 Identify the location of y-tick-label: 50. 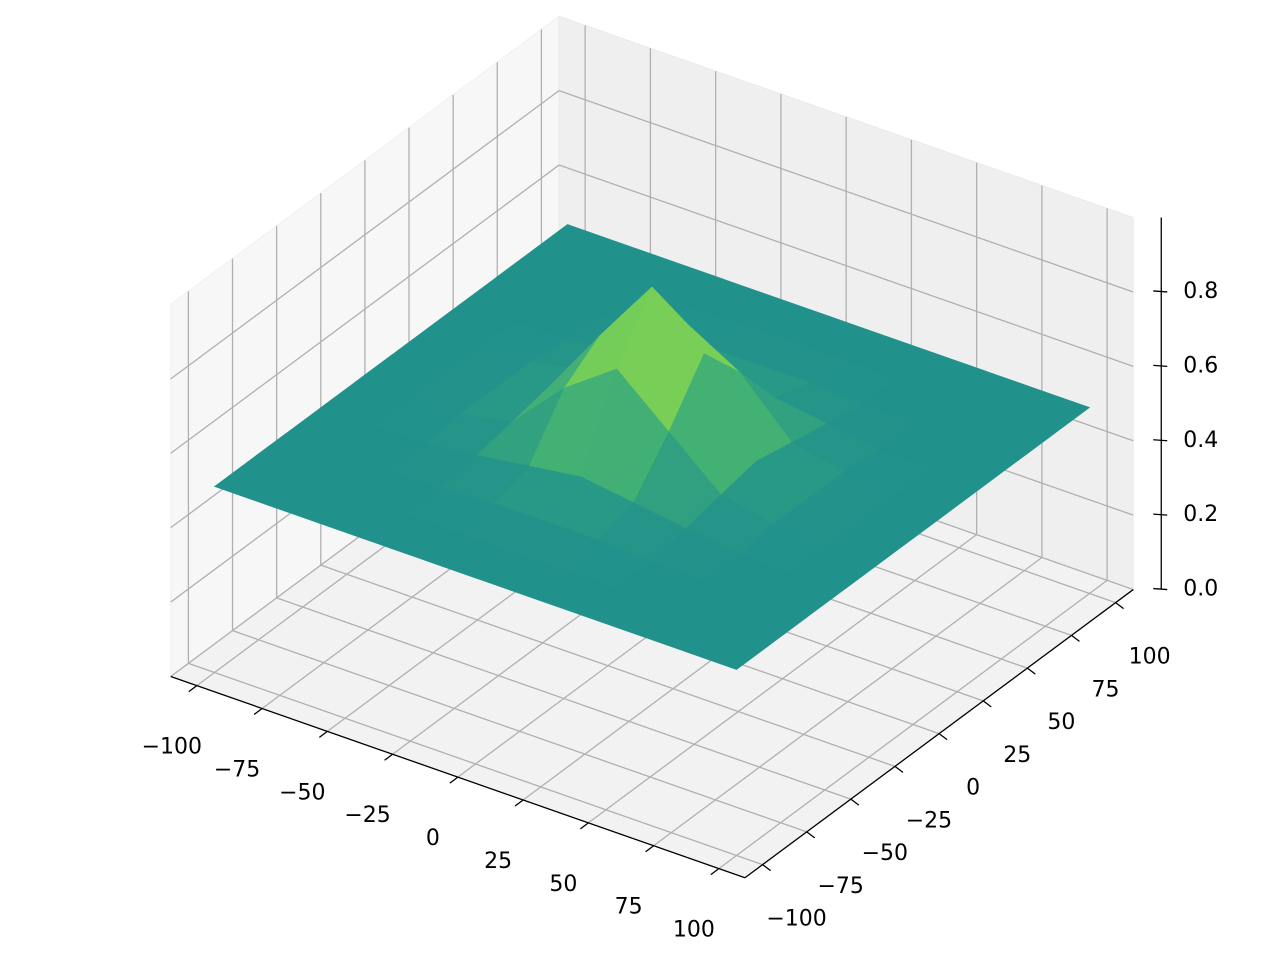
(1061, 722).